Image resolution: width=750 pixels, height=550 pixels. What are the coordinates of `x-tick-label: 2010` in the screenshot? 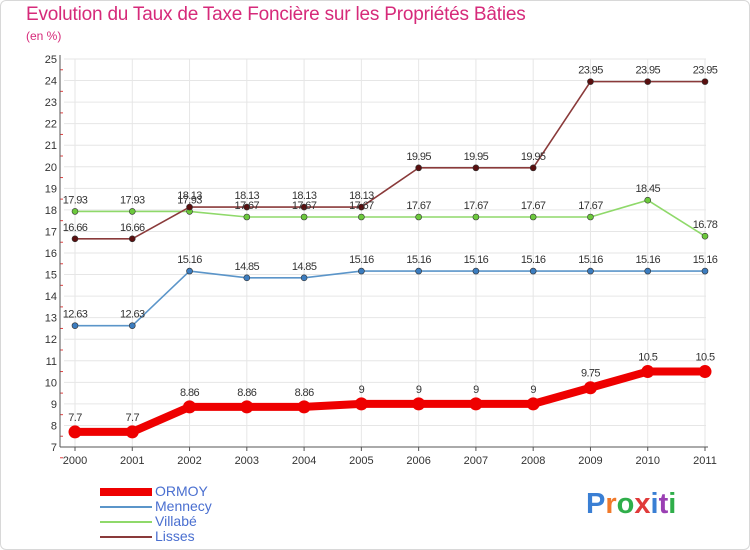 It's located at (647, 461).